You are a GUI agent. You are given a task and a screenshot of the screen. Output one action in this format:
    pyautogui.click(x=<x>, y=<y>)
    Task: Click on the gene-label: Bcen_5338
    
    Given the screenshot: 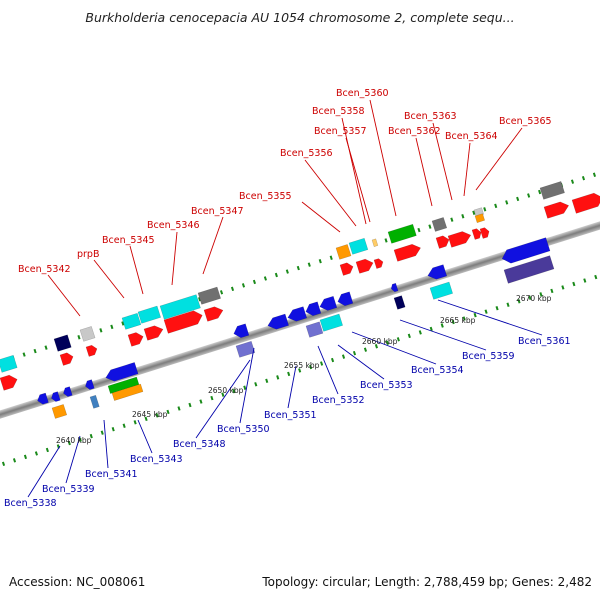 What is the action you would take?
    pyautogui.click(x=30, y=503)
    